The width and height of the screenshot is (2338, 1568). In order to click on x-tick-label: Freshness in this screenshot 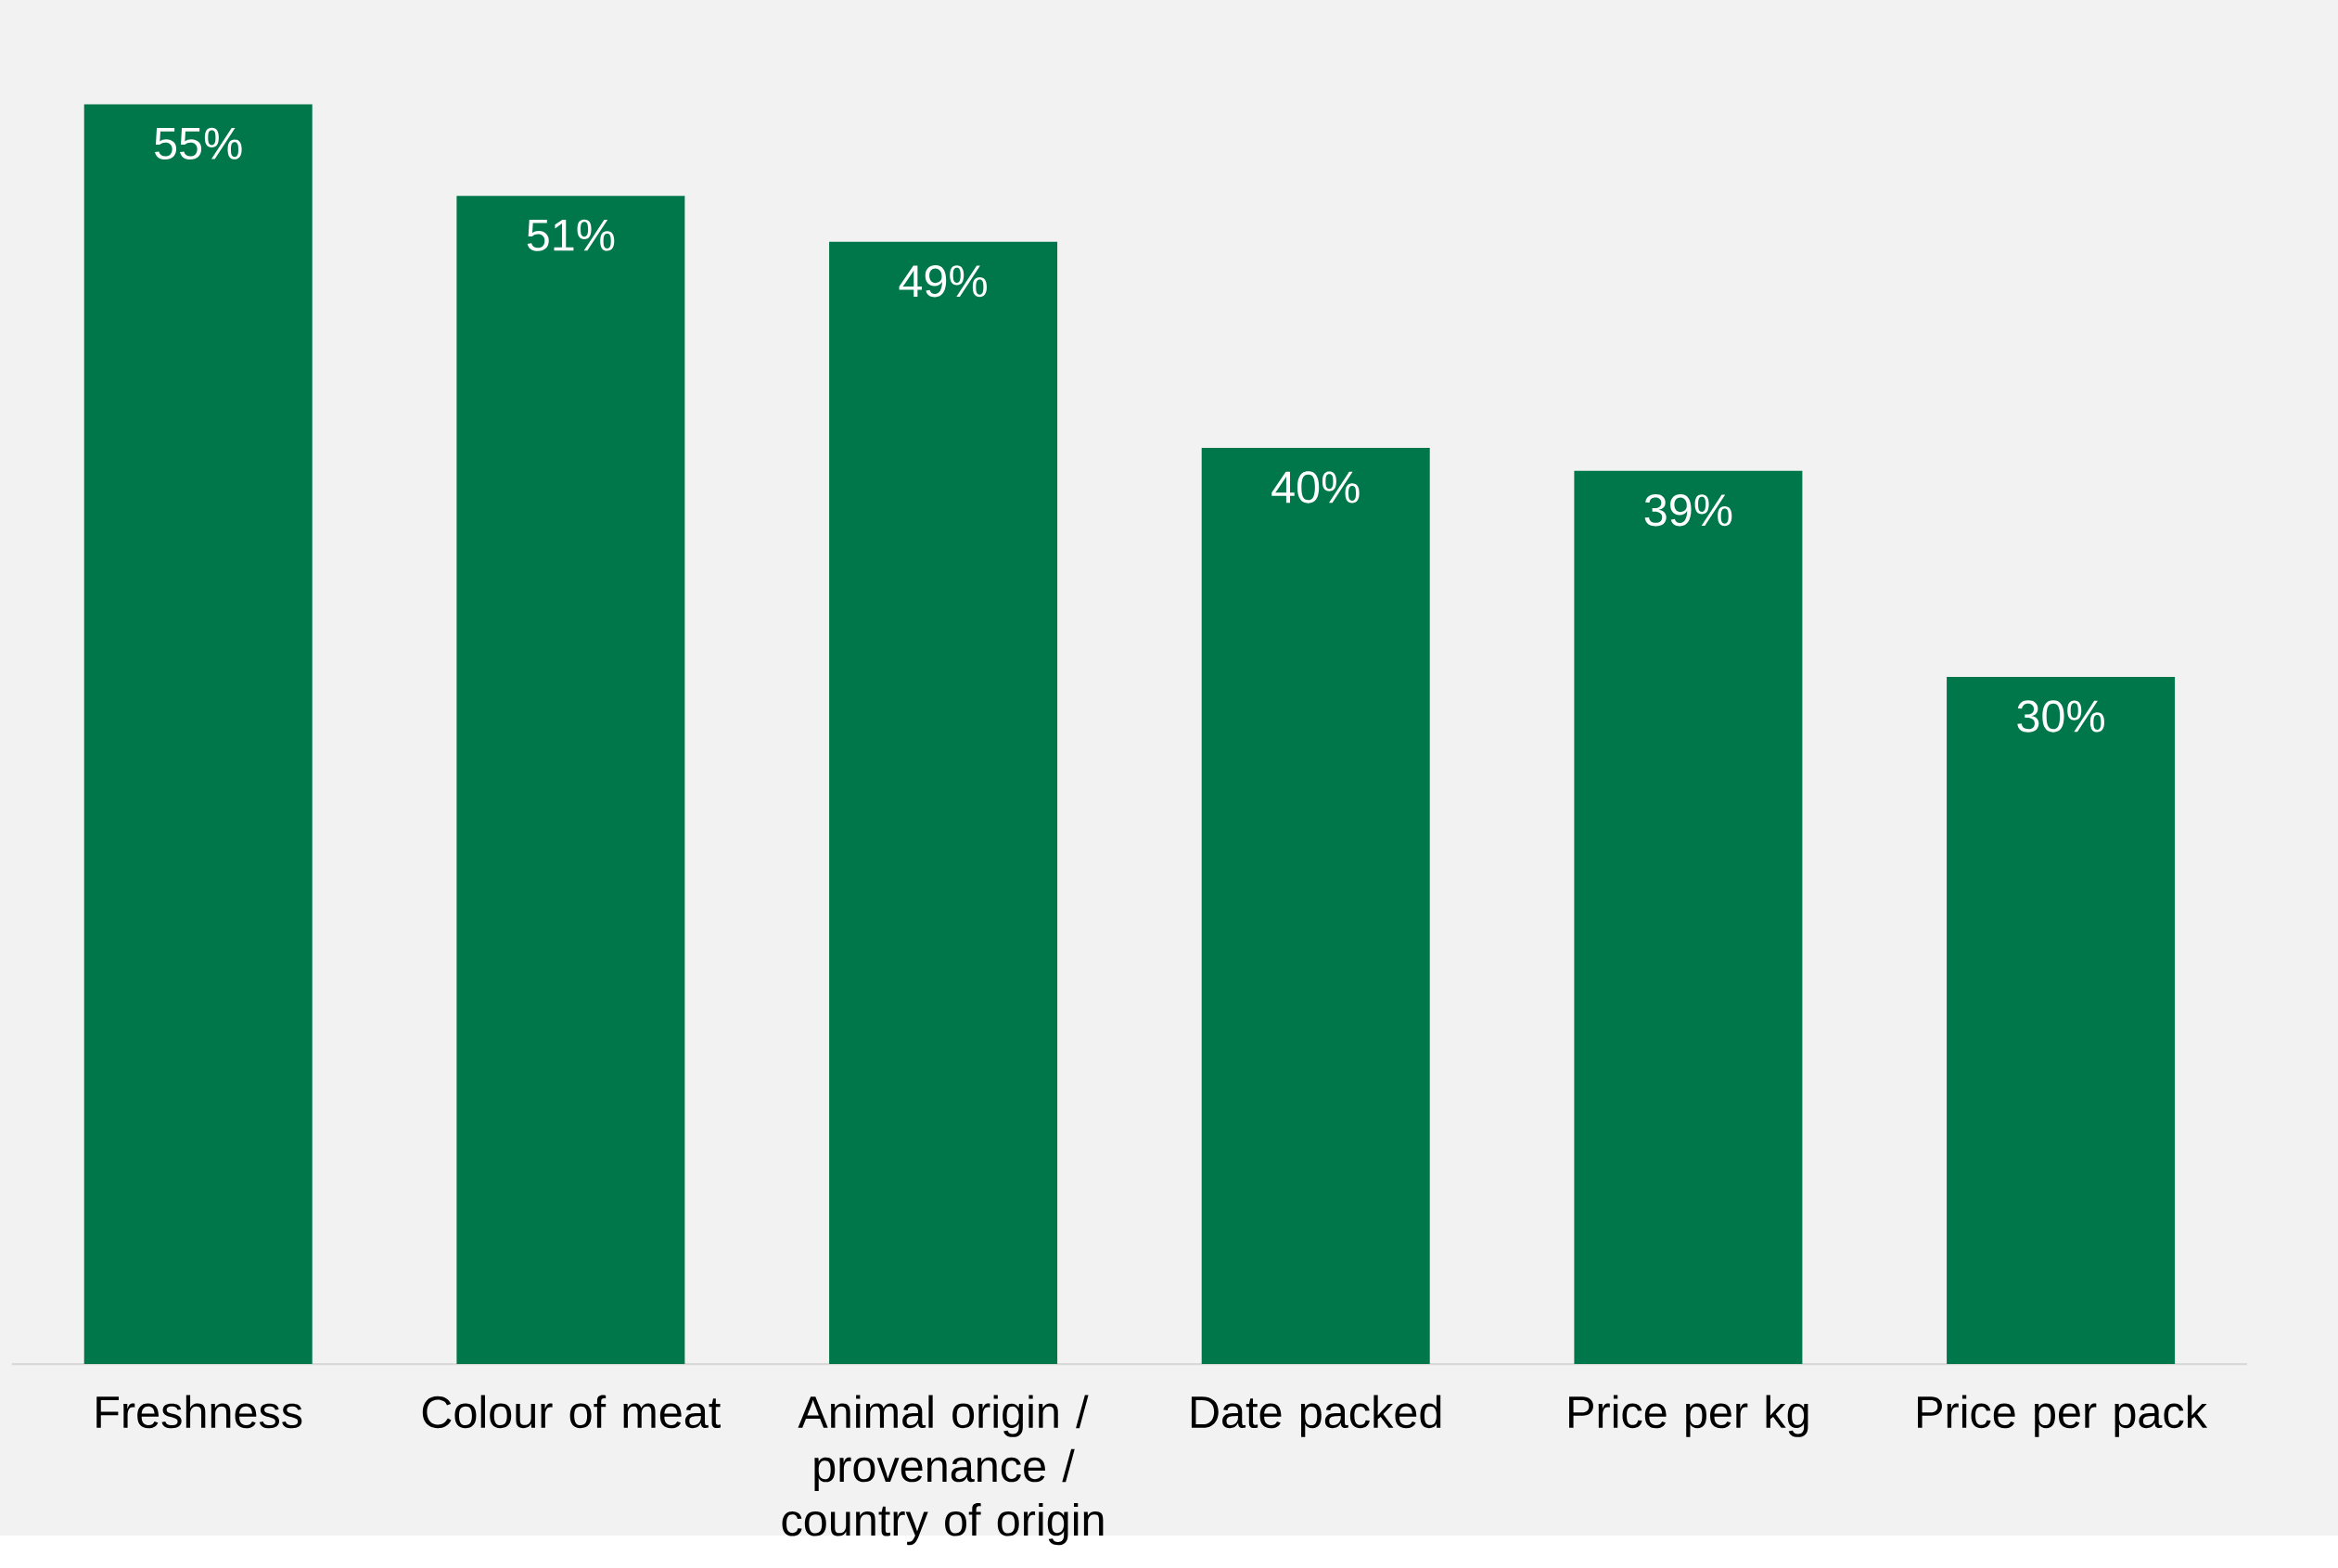, I will do `click(199, 1411)`.